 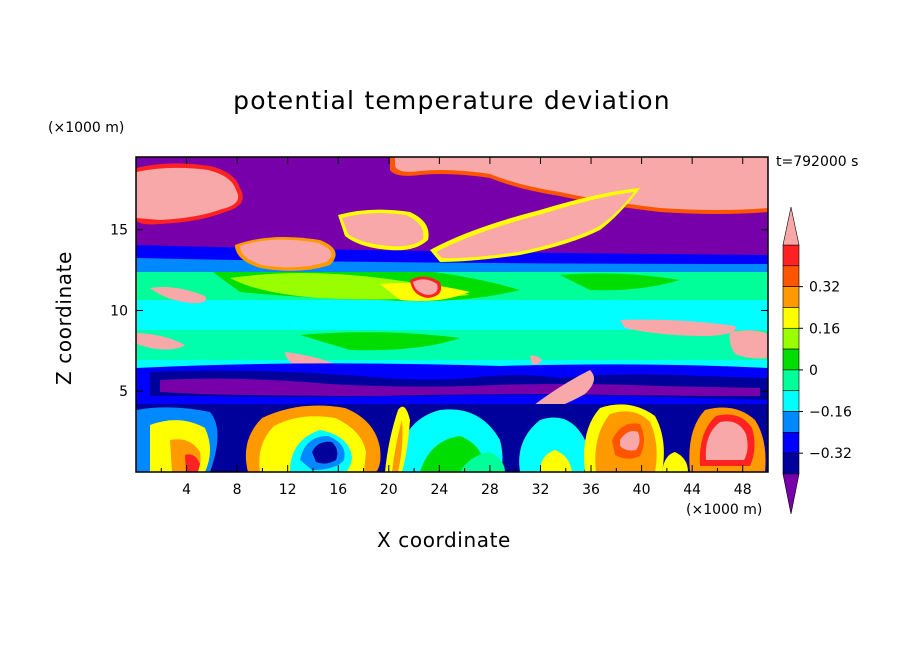 What do you see at coordinates (123, 392) in the screenshot?
I see `y-tick-label: 5` at bounding box center [123, 392].